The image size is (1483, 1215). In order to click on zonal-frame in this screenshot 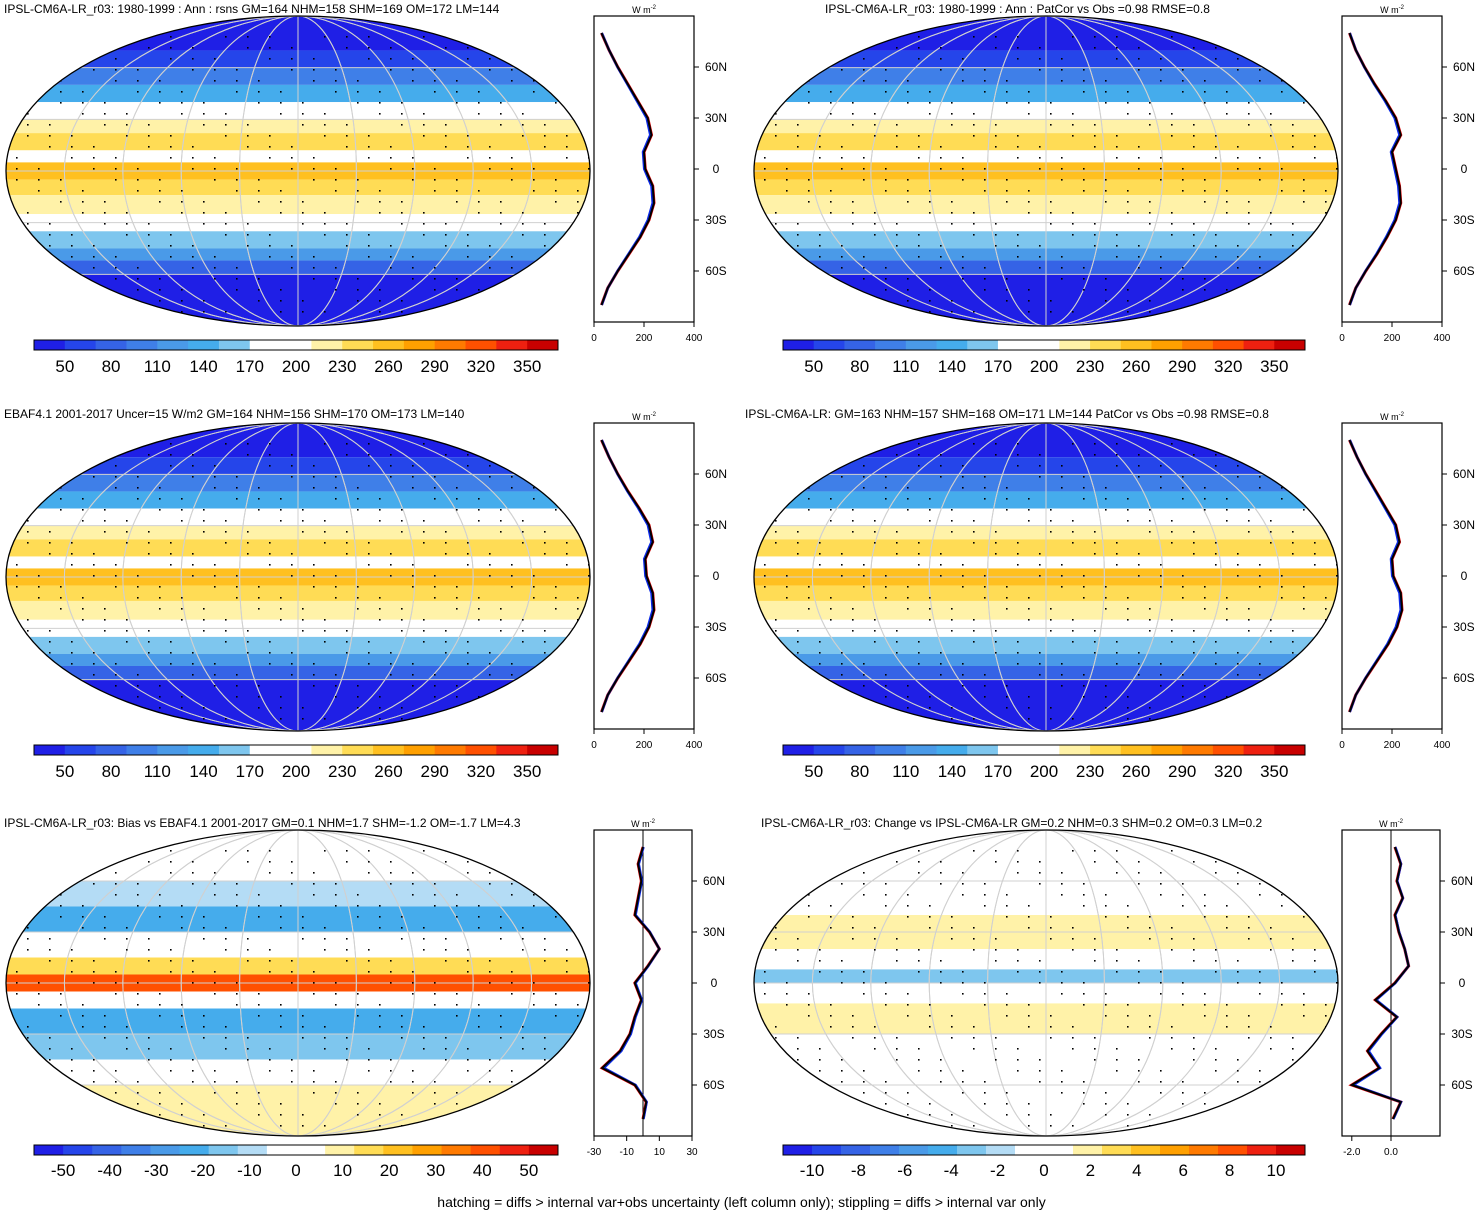, I will do `click(644, 576)`.